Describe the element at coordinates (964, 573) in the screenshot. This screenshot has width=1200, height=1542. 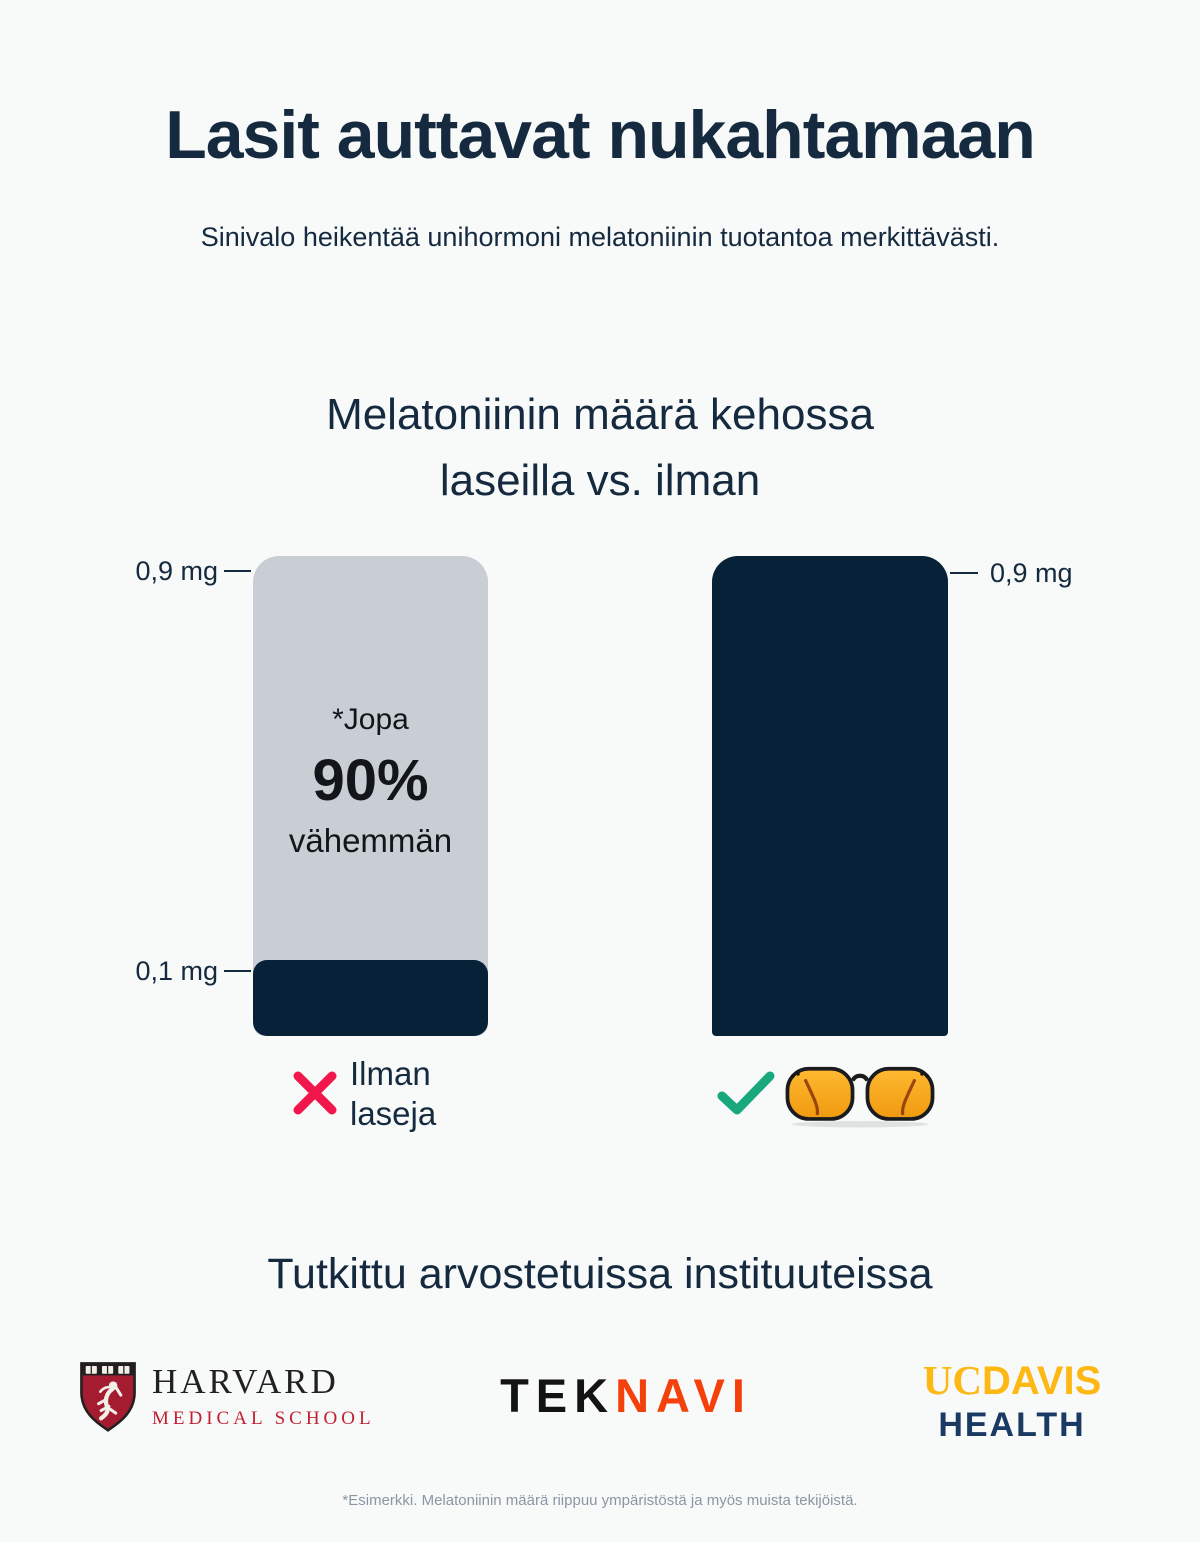
I see `leader-line-value-with` at that location.